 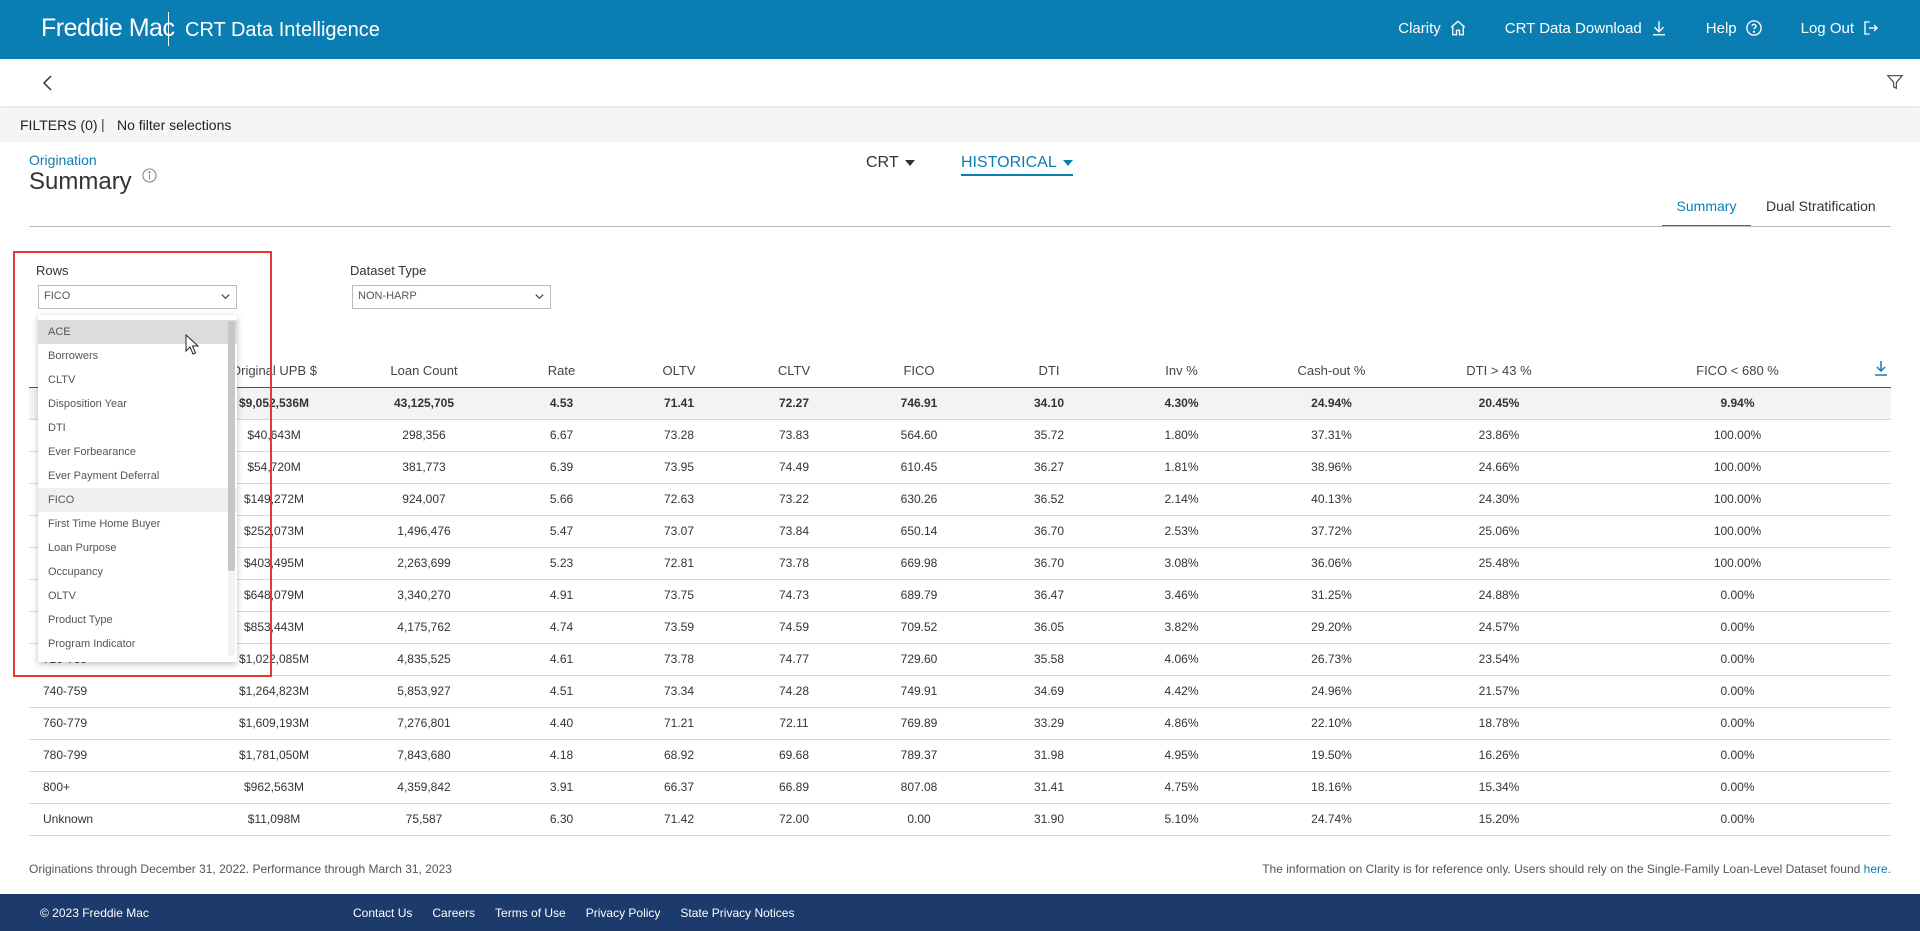 What do you see at coordinates (530, 913) in the screenshot?
I see `footer-link-terms-of-use: Terms of Use` at bounding box center [530, 913].